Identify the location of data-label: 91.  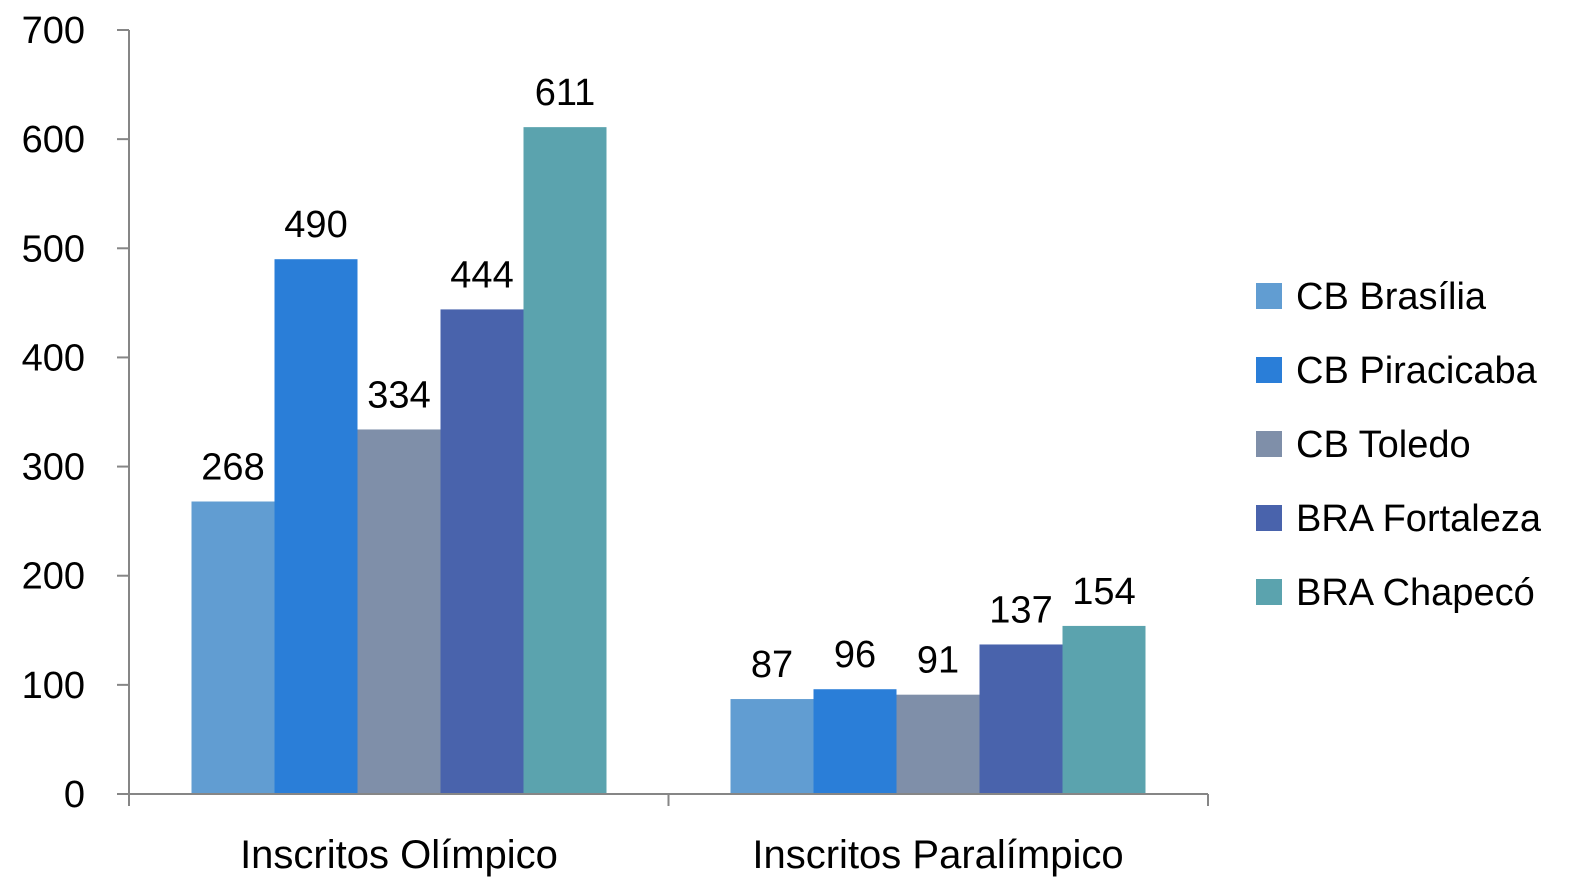
(938, 661).